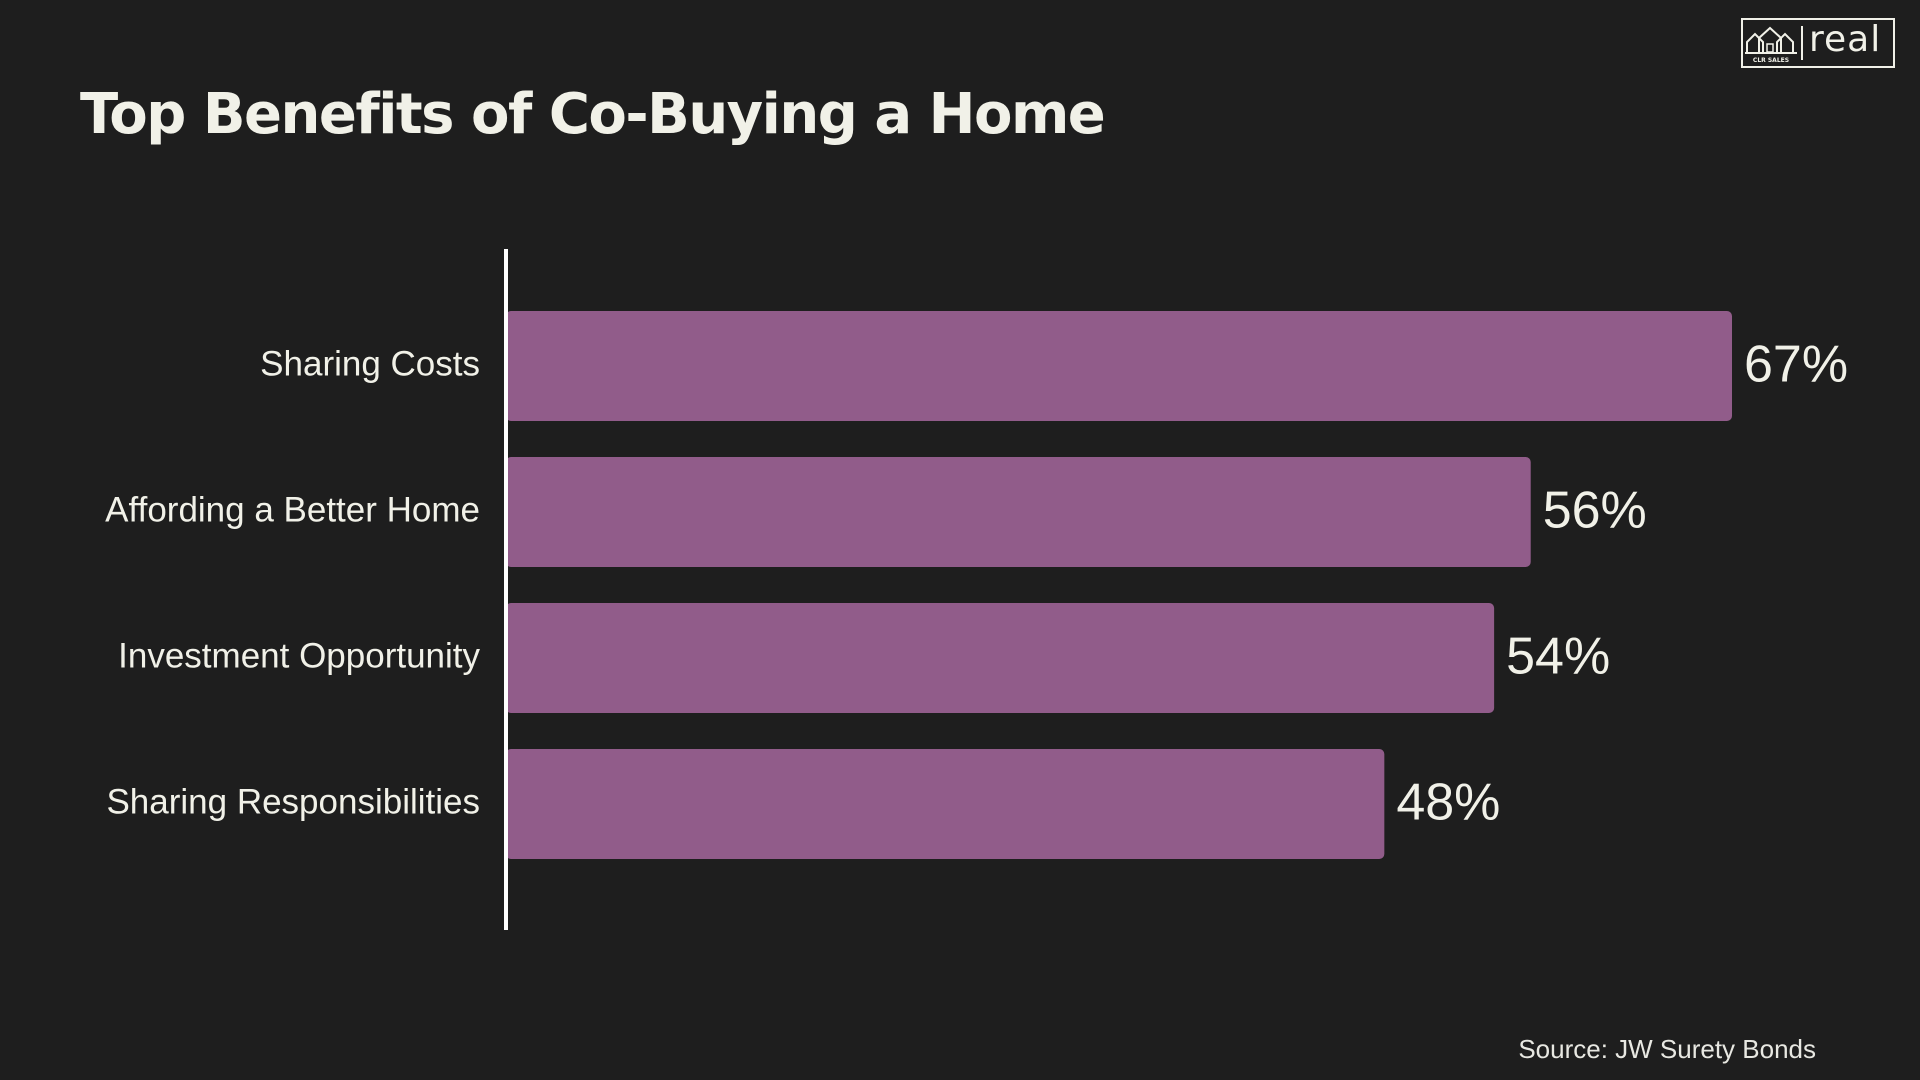  What do you see at coordinates (292, 509) in the screenshot?
I see `category-label-1: Affording a Better Home` at bounding box center [292, 509].